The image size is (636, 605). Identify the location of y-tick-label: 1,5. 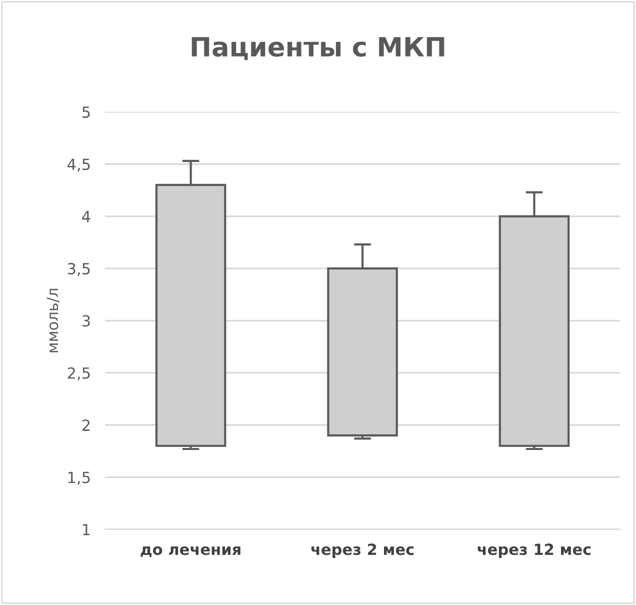
(79, 478).